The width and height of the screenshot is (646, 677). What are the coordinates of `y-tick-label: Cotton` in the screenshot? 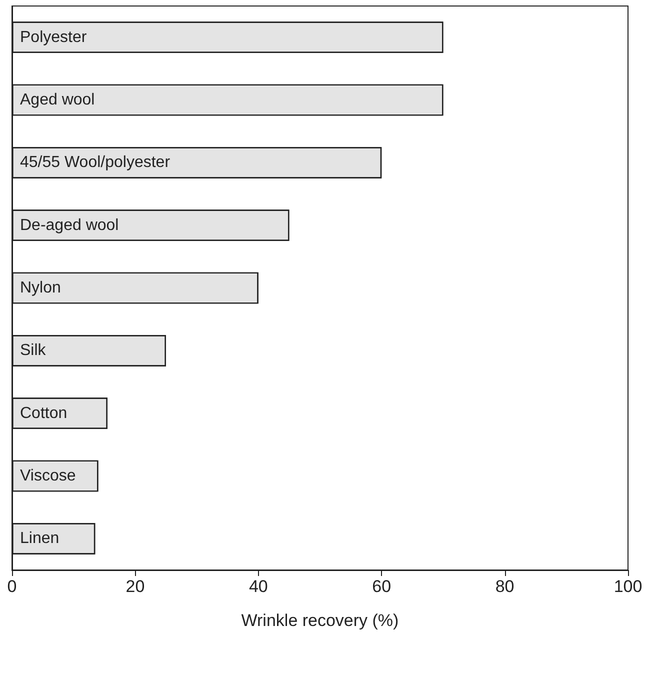 It's located at (44, 413).